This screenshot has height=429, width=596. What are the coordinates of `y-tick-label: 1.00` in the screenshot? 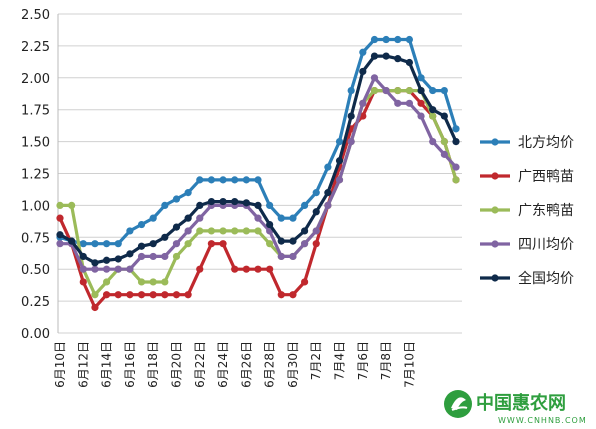 It's located at (35, 206).